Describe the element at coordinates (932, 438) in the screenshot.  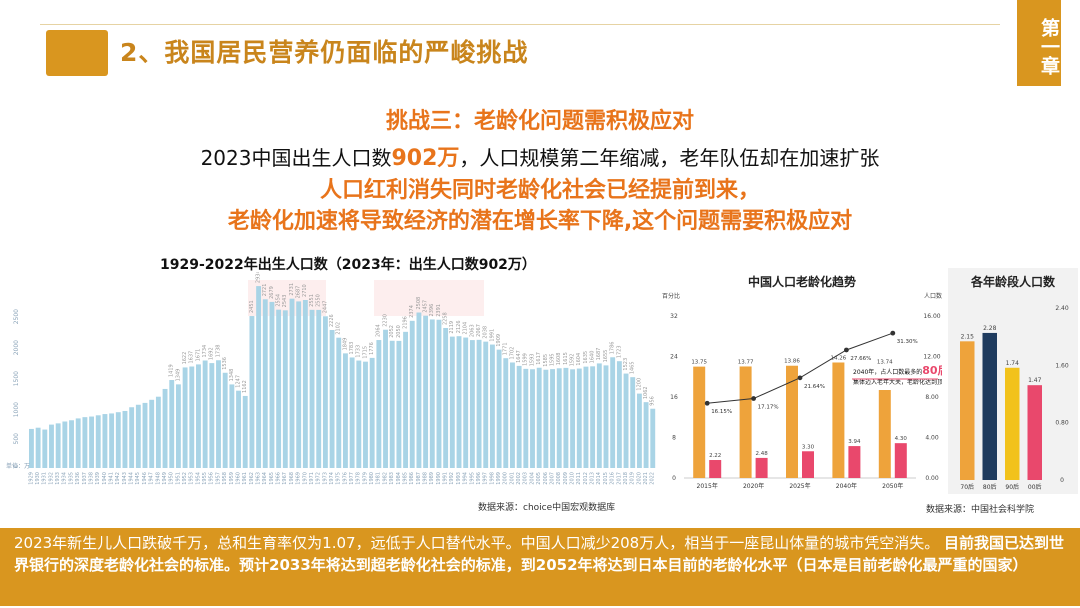
I see `aging-right-tick: 4.00` at that location.